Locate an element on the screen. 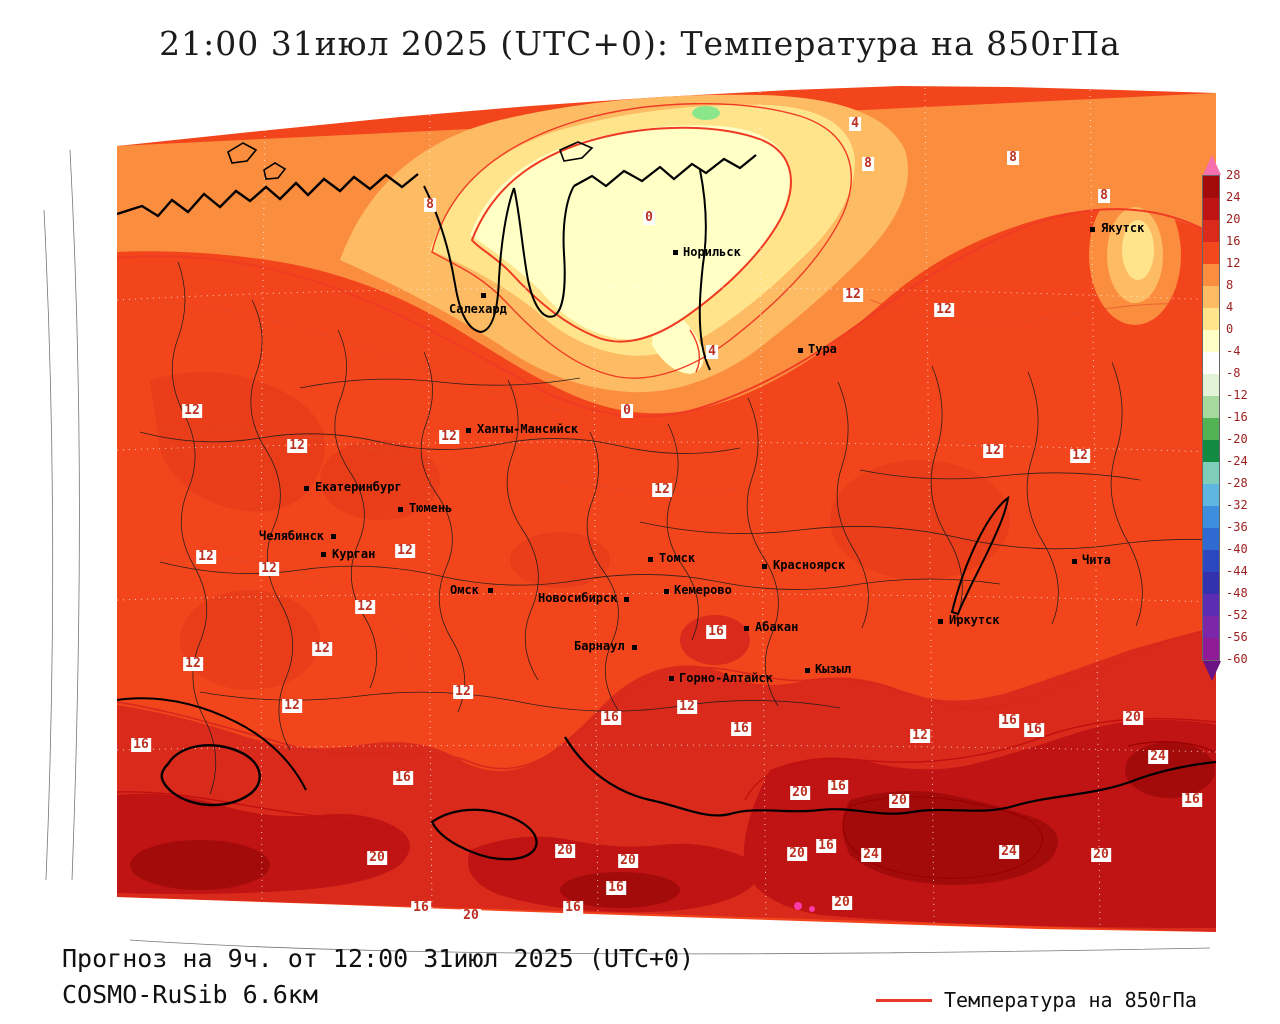 The width and height of the screenshot is (1280, 1024). city-label: Иркутск is located at coordinates (974, 620).